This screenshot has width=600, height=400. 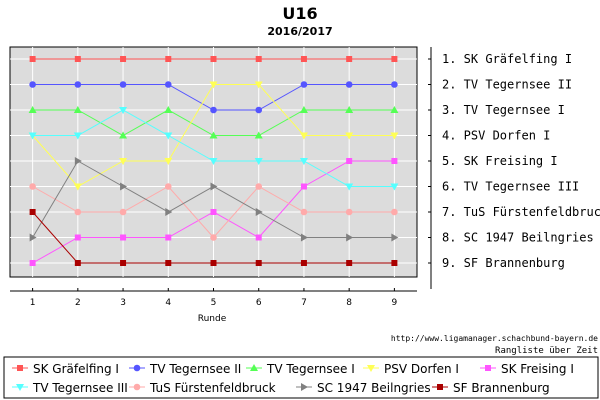 I want to click on legend-box, so click(x=301, y=377).